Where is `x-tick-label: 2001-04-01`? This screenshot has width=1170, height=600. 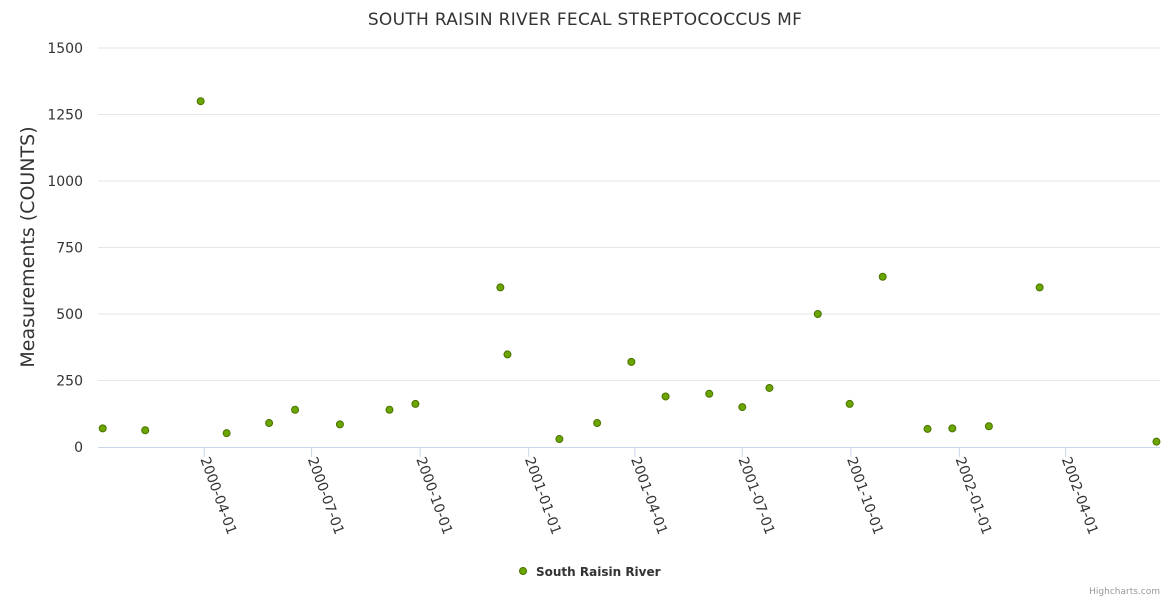
x-tick-label: 2001-04-01 is located at coordinates (648, 496).